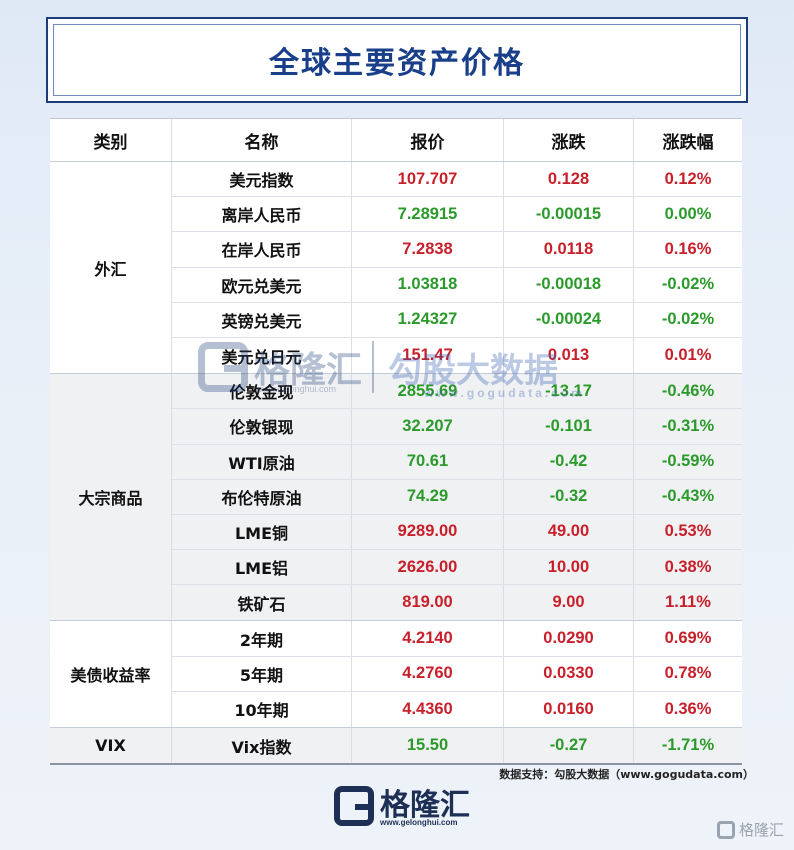  Describe the element at coordinates (725, 829) in the screenshot. I see `corner-logo-icon` at that location.